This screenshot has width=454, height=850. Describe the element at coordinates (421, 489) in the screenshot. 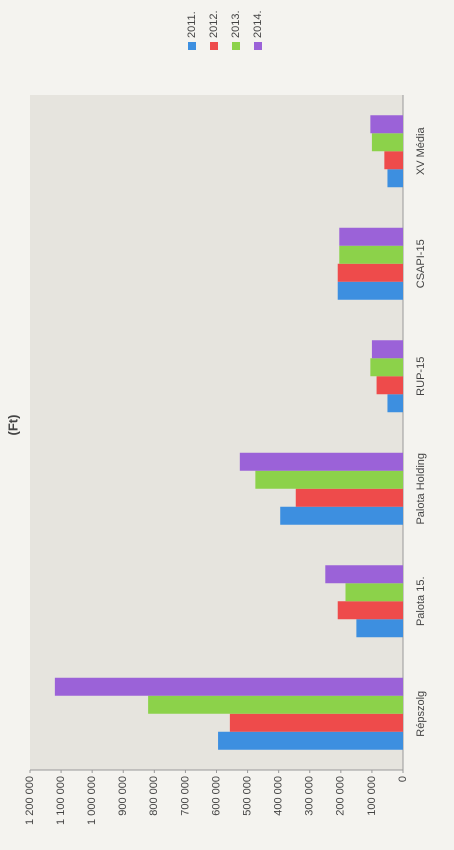

I see `x-tick-label: Palota Holding` at that location.